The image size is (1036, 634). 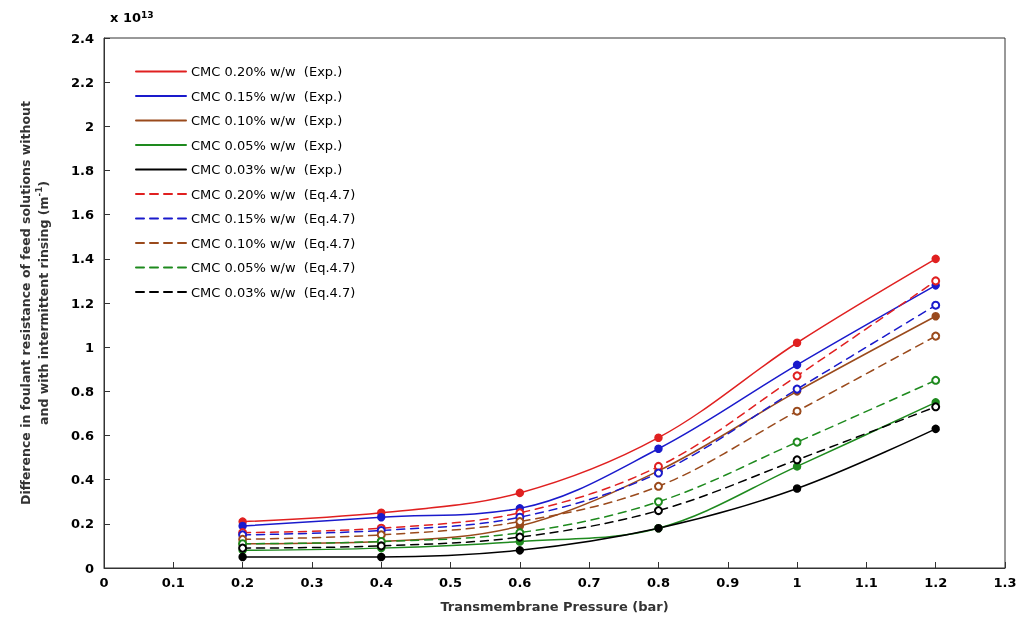 What do you see at coordinates (89, 126) in the screenshot?
I see `y-tick-label: 2` at bounding box center [89, 126].